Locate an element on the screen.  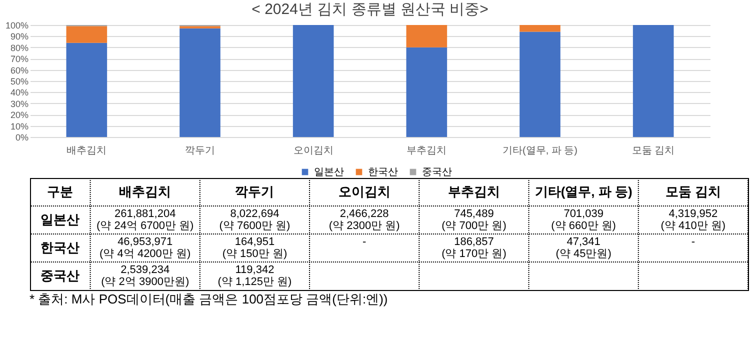
text: 8,022,694 (약 7600만 원) is located at coordinates (254, 220).